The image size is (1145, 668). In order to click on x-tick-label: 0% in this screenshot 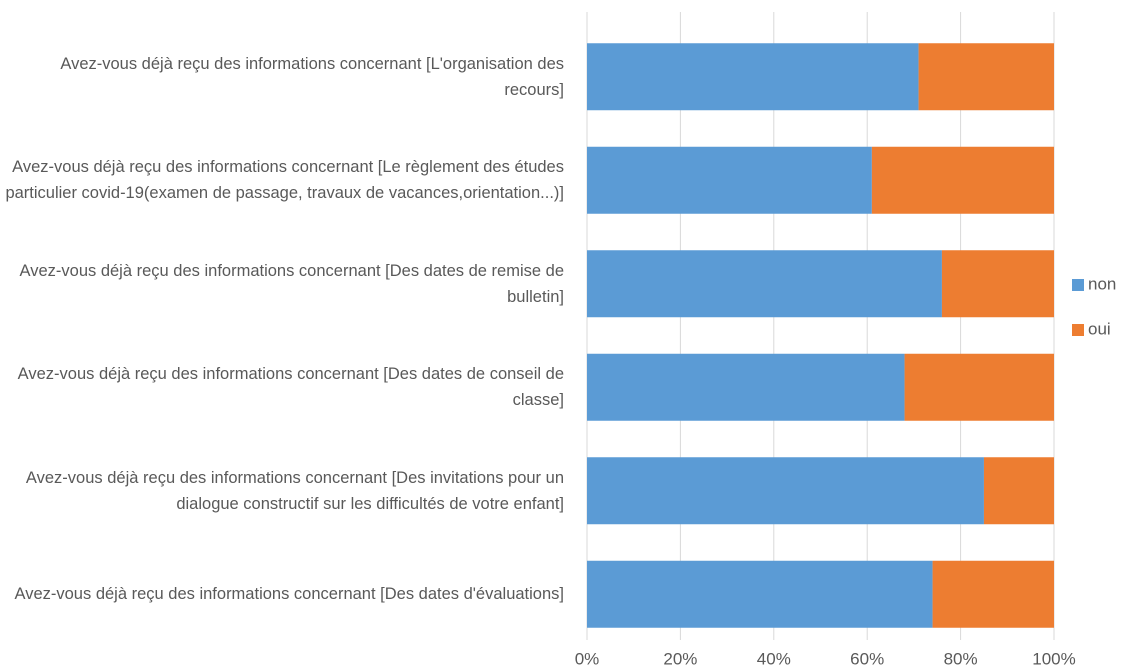, I will do `click(587, 658)`.